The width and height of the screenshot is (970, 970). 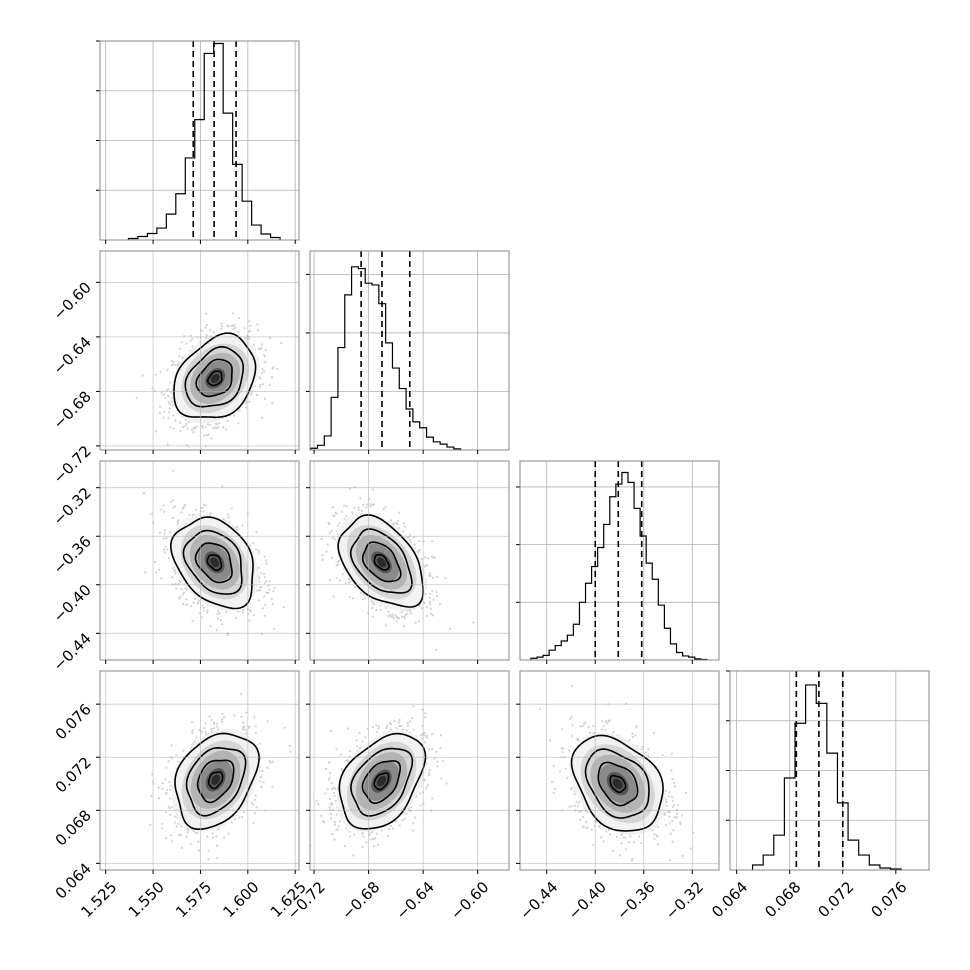 What do you see at coordinates (72, 603) in the screenshot?
I see `y-tick-label: −0.40` at bounding box center [72, 603].